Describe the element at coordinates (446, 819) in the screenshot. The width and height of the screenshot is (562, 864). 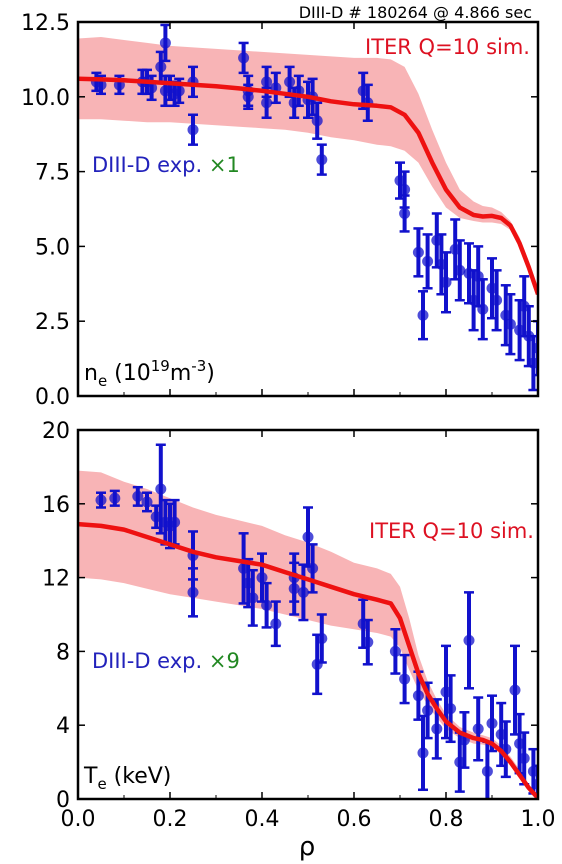
I see `x-tick-label: 0.8` at that location.